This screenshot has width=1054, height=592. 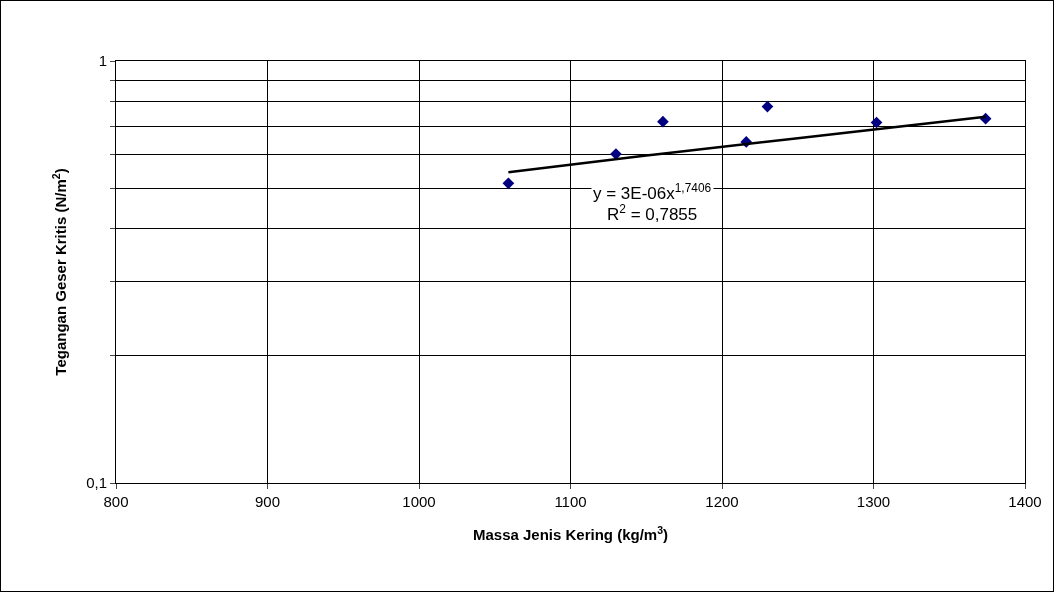 I want to click on x-tick-label: 1000, so click(x=419, y=501).